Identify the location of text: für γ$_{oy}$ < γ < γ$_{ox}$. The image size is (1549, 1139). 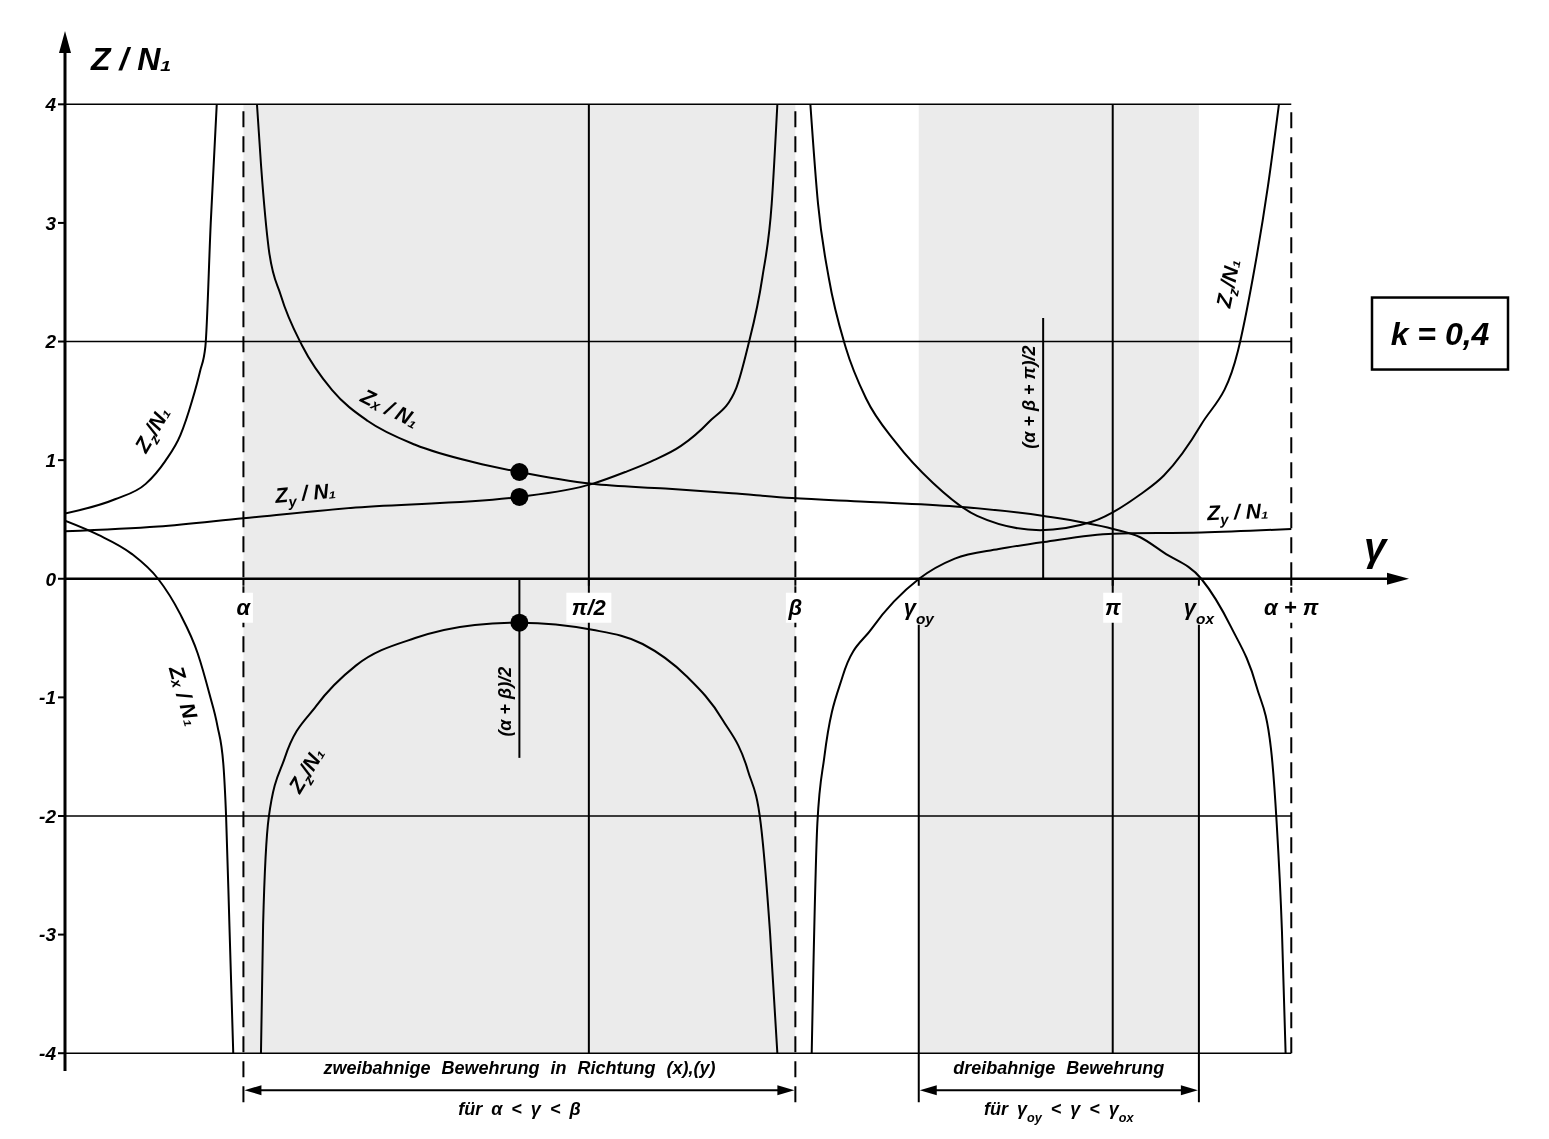
(1059, 1112).